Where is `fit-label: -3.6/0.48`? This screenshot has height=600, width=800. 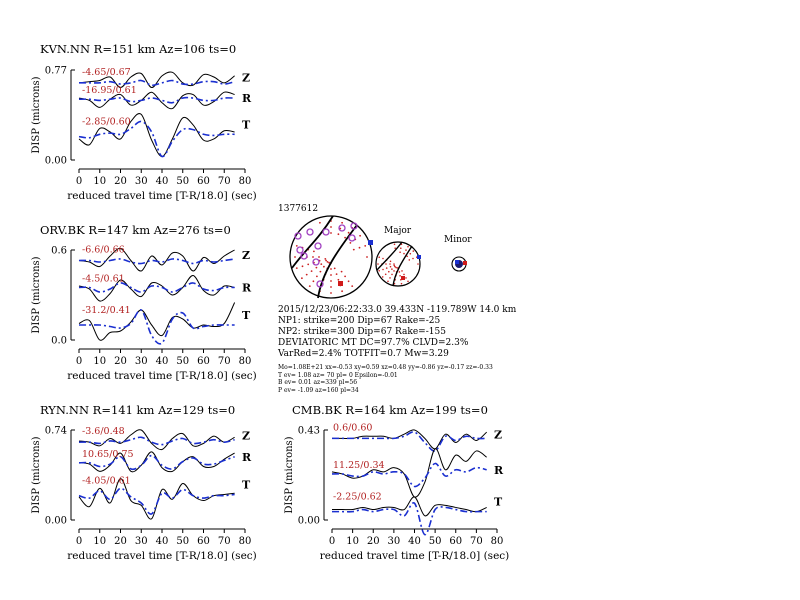
fit-label: -3.6/0.48 is located at coordinates (103, 431).